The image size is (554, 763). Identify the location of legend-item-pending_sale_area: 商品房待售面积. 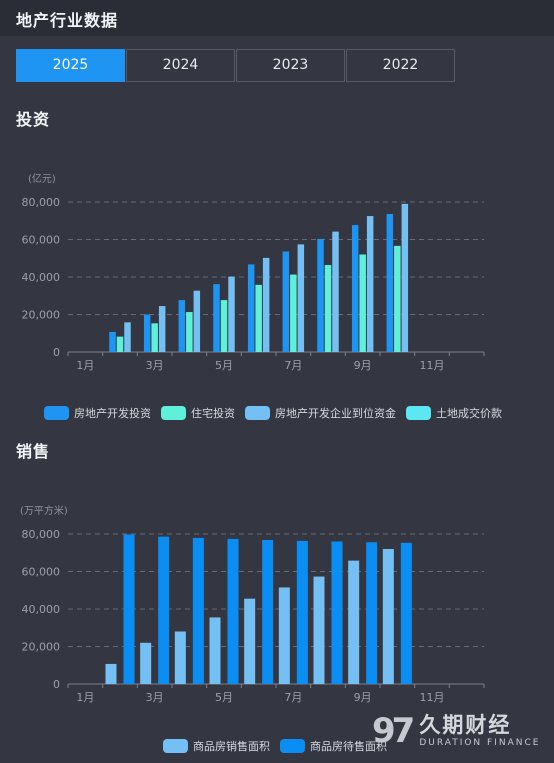
(333, 746).